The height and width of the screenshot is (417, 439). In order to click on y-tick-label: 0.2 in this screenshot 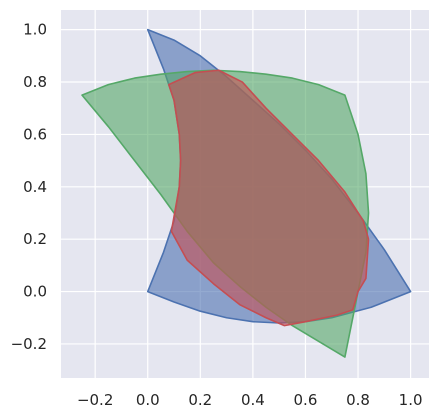, I will do `click(35, 239)`.